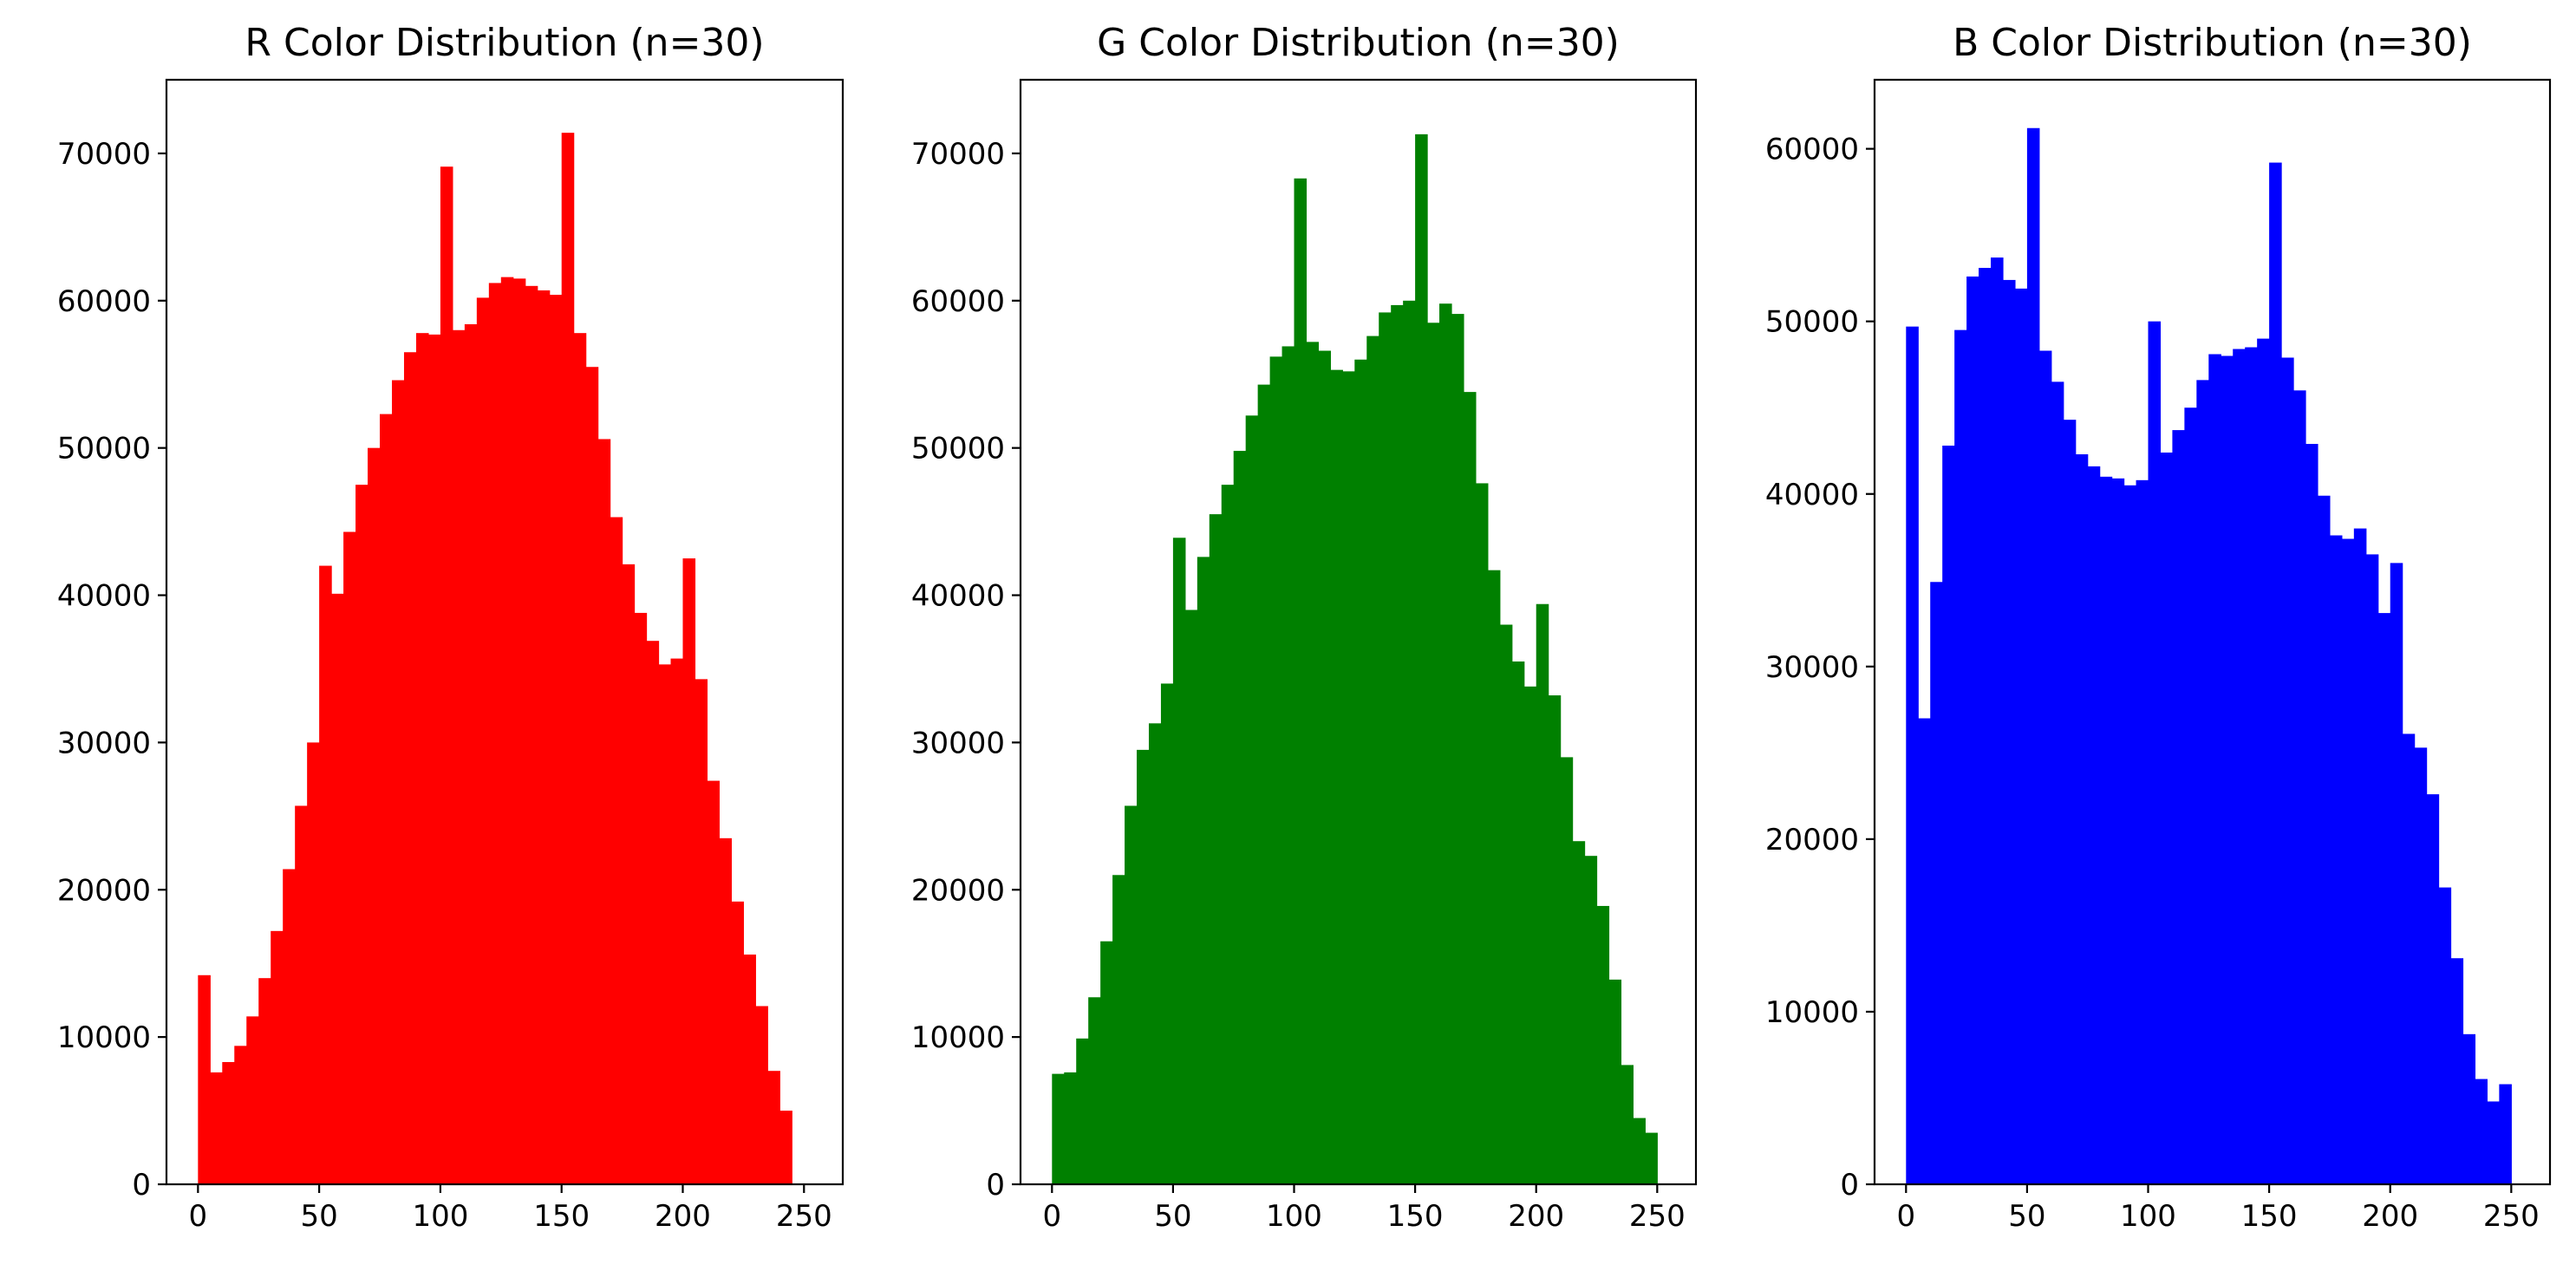 Image resolution: width=2576 pixels, height=1271 pixels. Describe the element at coordinates (1812, 495) in the screenshot. I see `y-tick-label: 40000` at that location.